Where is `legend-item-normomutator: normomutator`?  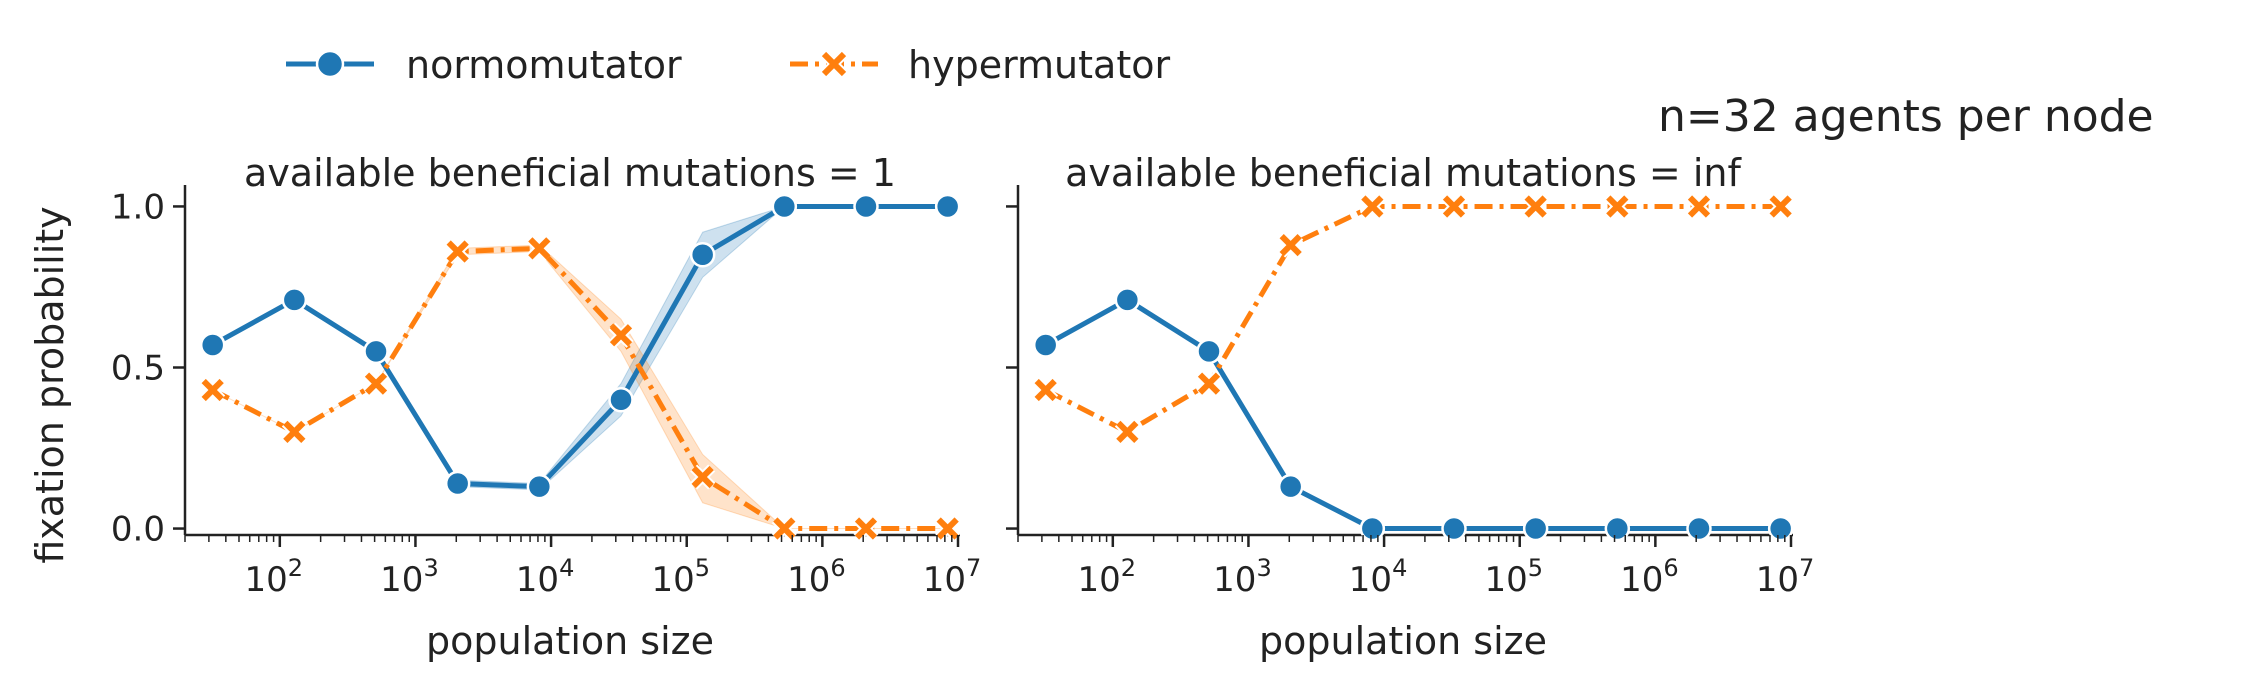
legend-item-normomutator: normomutator is located at coordinates (484, 65).